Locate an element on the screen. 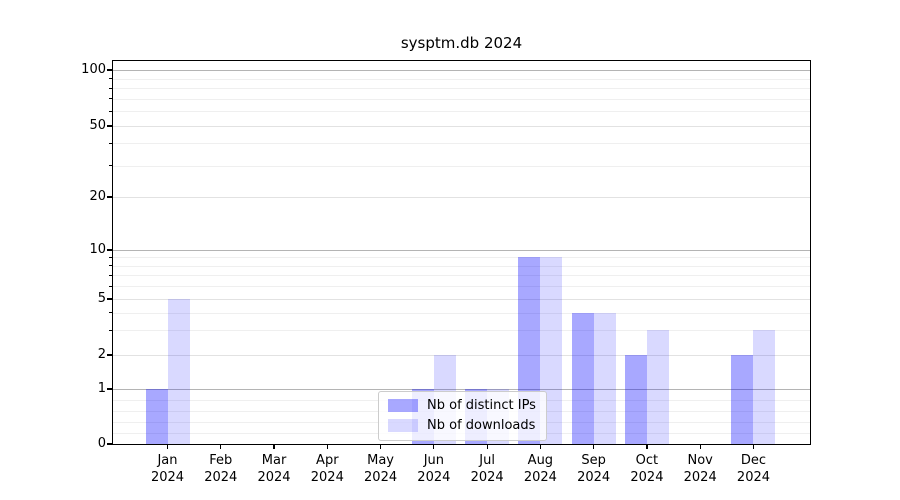 The height and width of the screenshot is (500, 900). legend-row: Nb of downloads is located at coordinates (462, 425).